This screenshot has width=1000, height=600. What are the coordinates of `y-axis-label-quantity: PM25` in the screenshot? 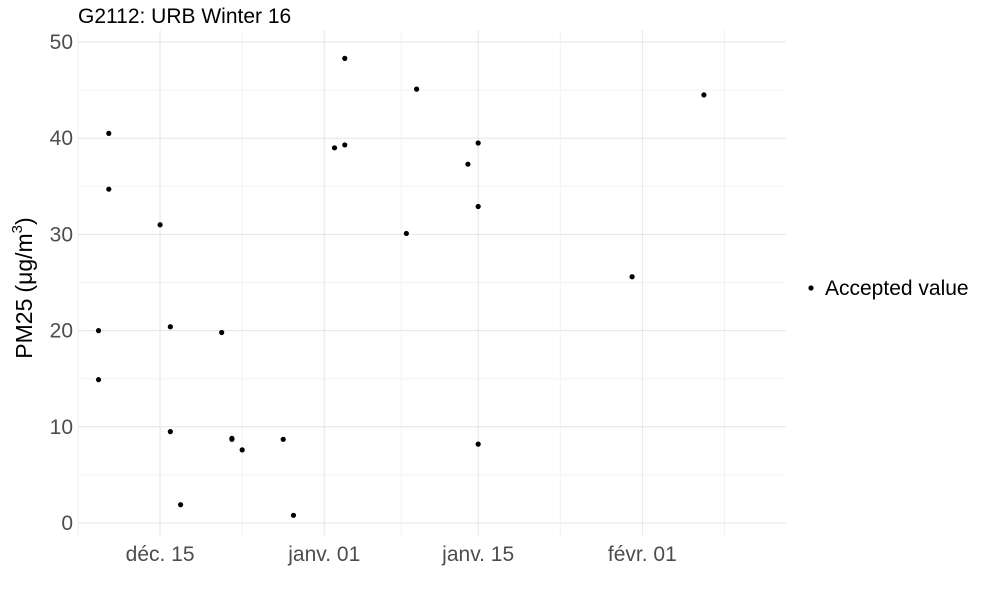 It's located at (24, 329).